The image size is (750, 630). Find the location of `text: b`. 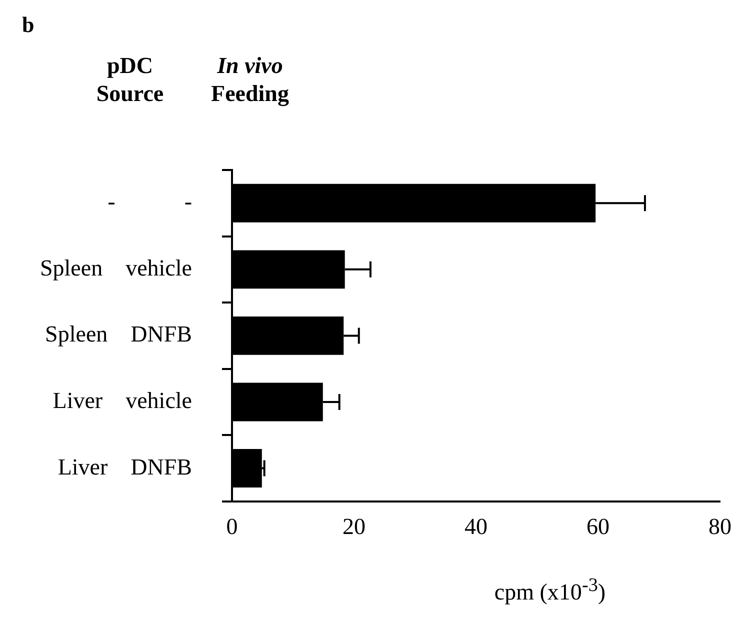

text: b is located at coordinates (28, 25).